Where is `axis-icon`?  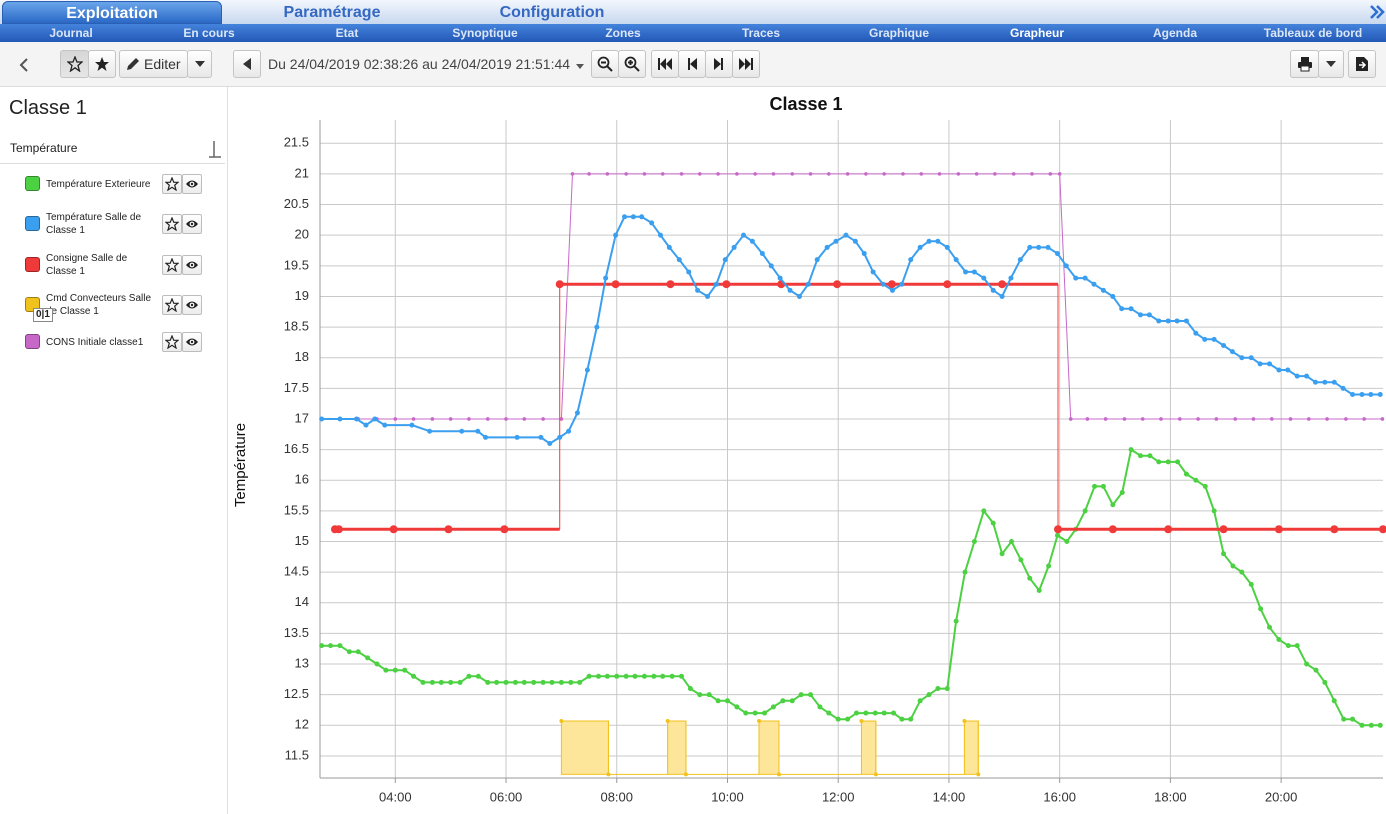 axis-icon is located at coordinates (215, 150).